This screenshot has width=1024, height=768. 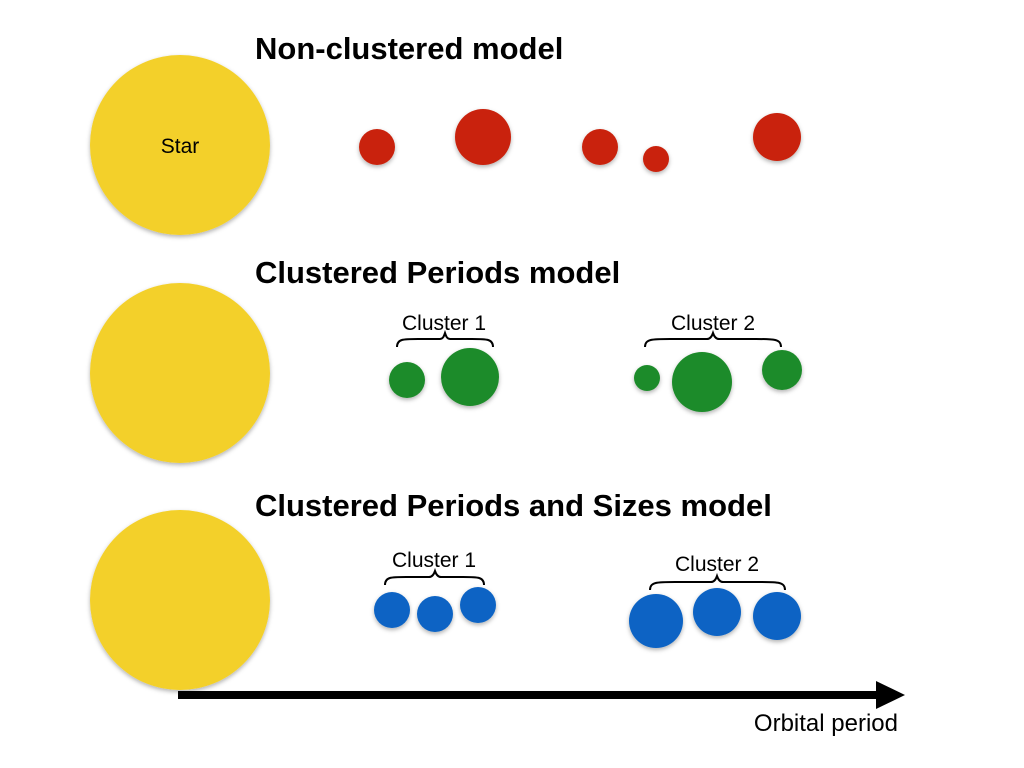 I want to click on non-clustered-planets, so click(x=580, y=140).